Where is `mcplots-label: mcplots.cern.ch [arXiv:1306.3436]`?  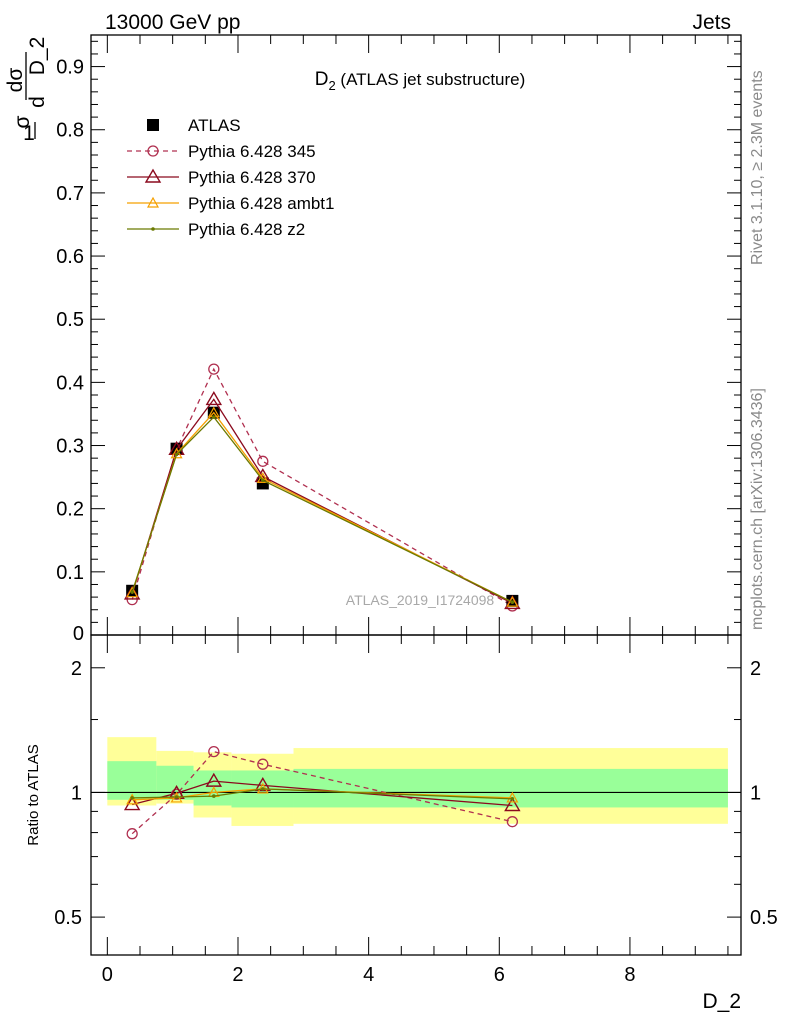
mcplots-label: mcplots.cern.ch [arXiv:1306.3436] is located at coordinates (757, 509).